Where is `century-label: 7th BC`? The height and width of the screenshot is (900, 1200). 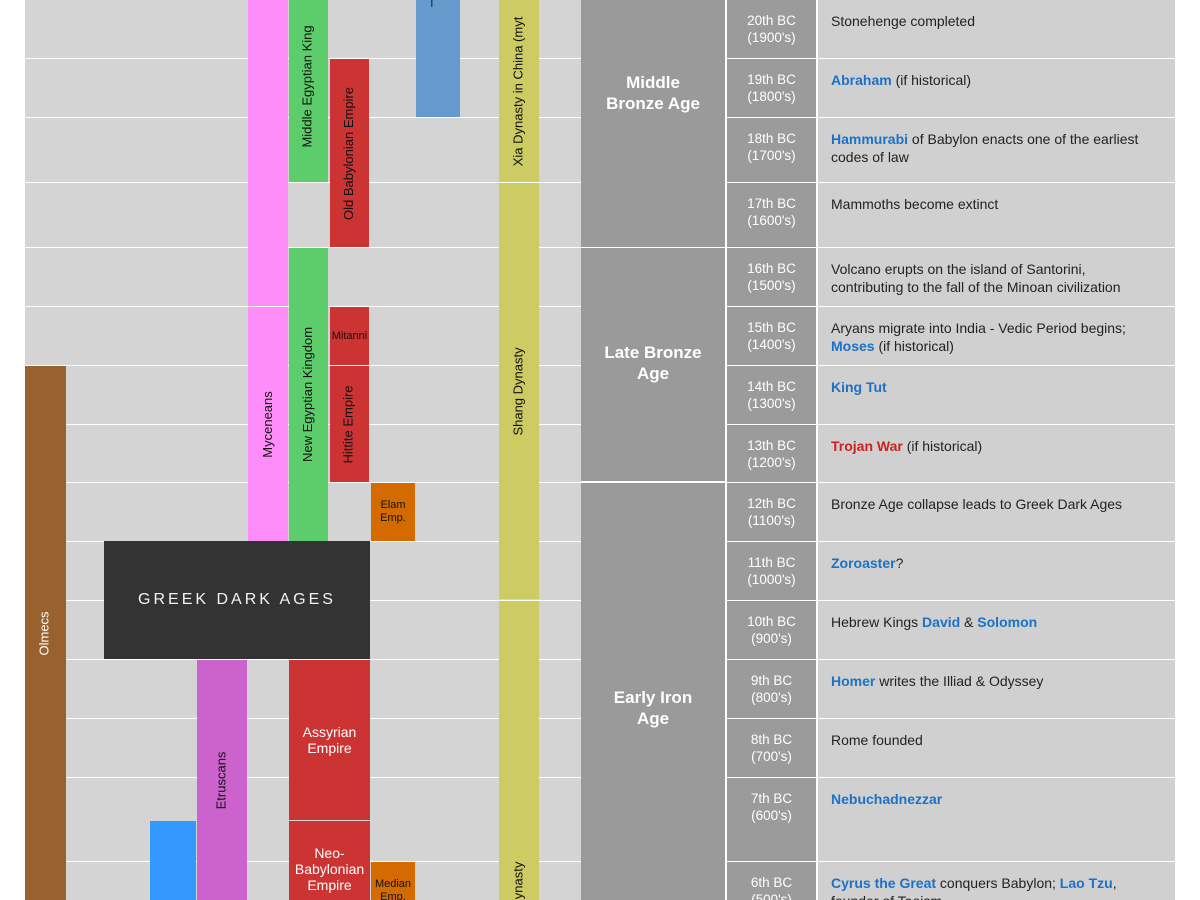 century-label: 7th BC is located at coordinates (771, 798).